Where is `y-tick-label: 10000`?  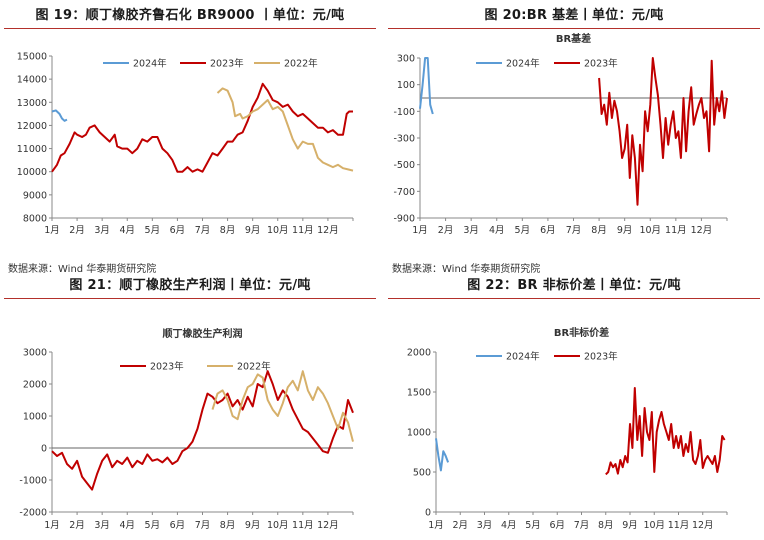
y-tick-label: 10000 is located at coordinates (32, 172).